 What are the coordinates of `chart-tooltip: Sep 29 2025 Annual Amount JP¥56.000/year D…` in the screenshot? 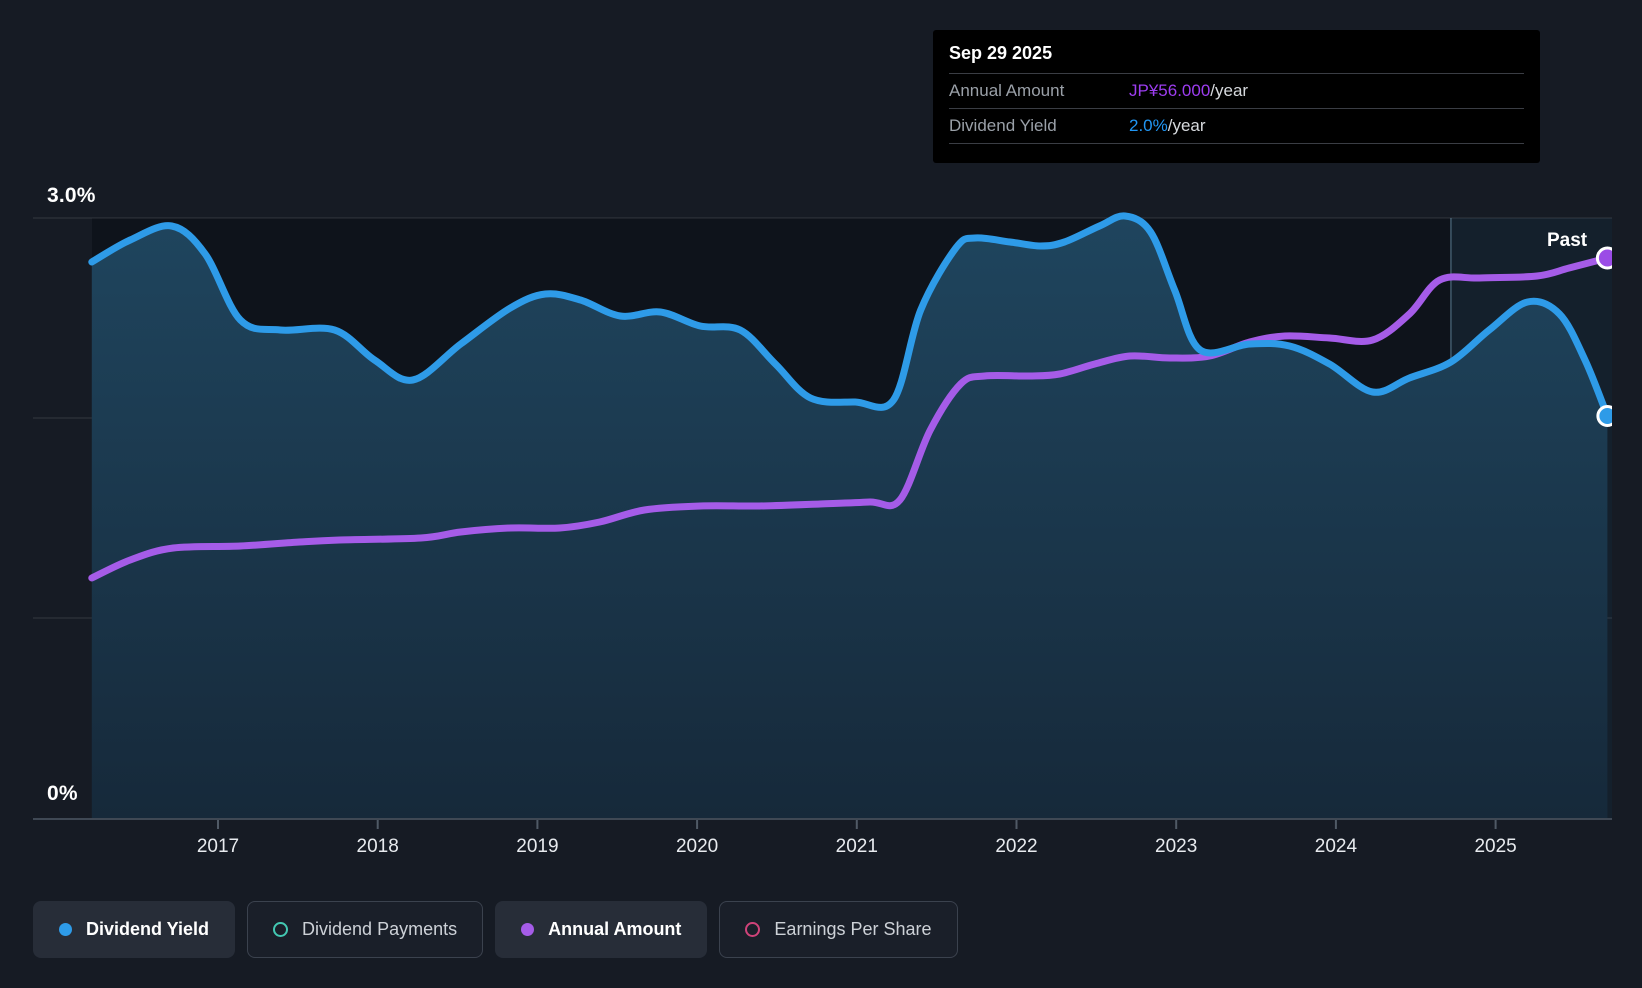 It's located at (1236, 96).